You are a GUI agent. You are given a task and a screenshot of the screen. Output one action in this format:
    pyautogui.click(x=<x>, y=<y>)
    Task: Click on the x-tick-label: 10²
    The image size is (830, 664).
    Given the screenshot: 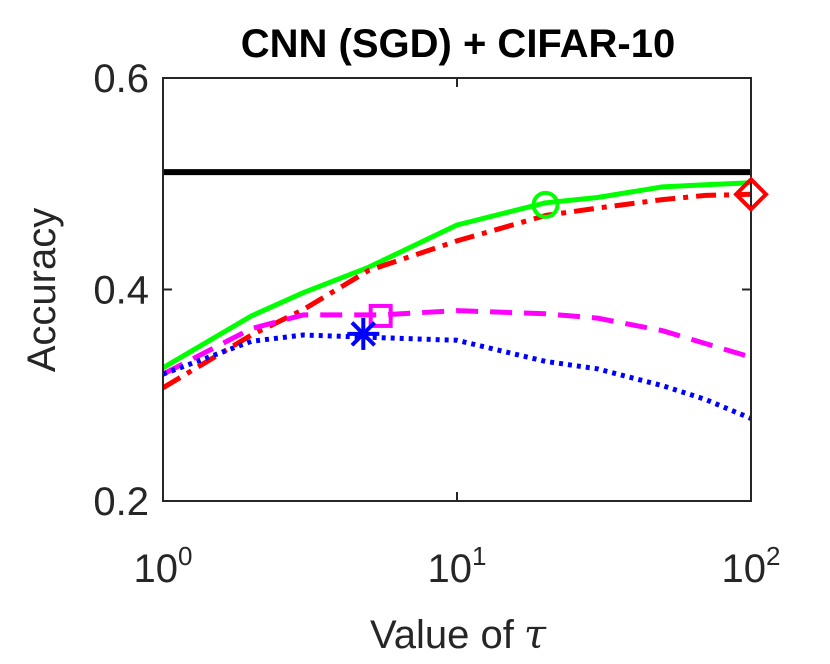 What is the action you would take?
    pyautogui.click(x=751, y=566)
    